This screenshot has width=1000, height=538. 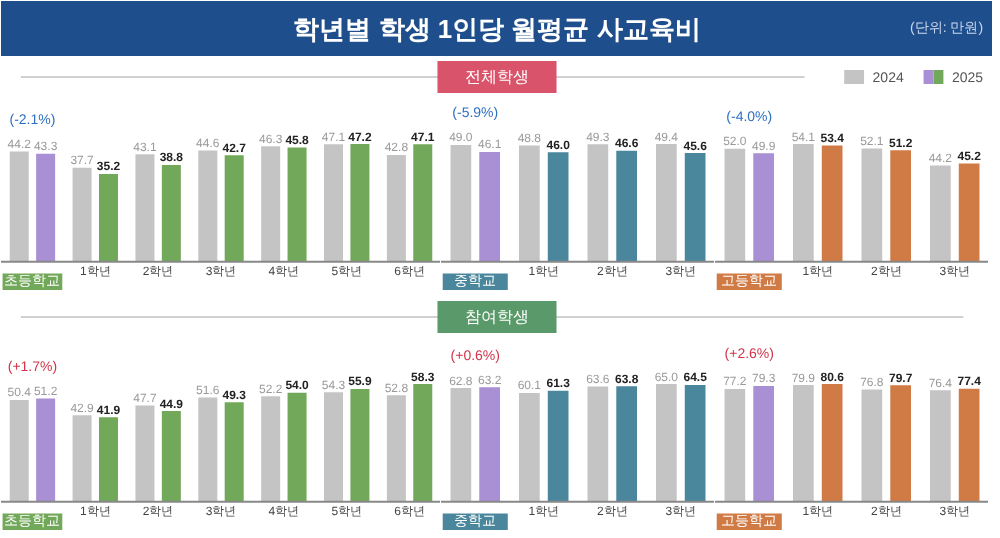 What do you see at coordinates (497, 317) in the screenshot?
I see `chart-title: 참여학생` at bounding box center [497, 317].